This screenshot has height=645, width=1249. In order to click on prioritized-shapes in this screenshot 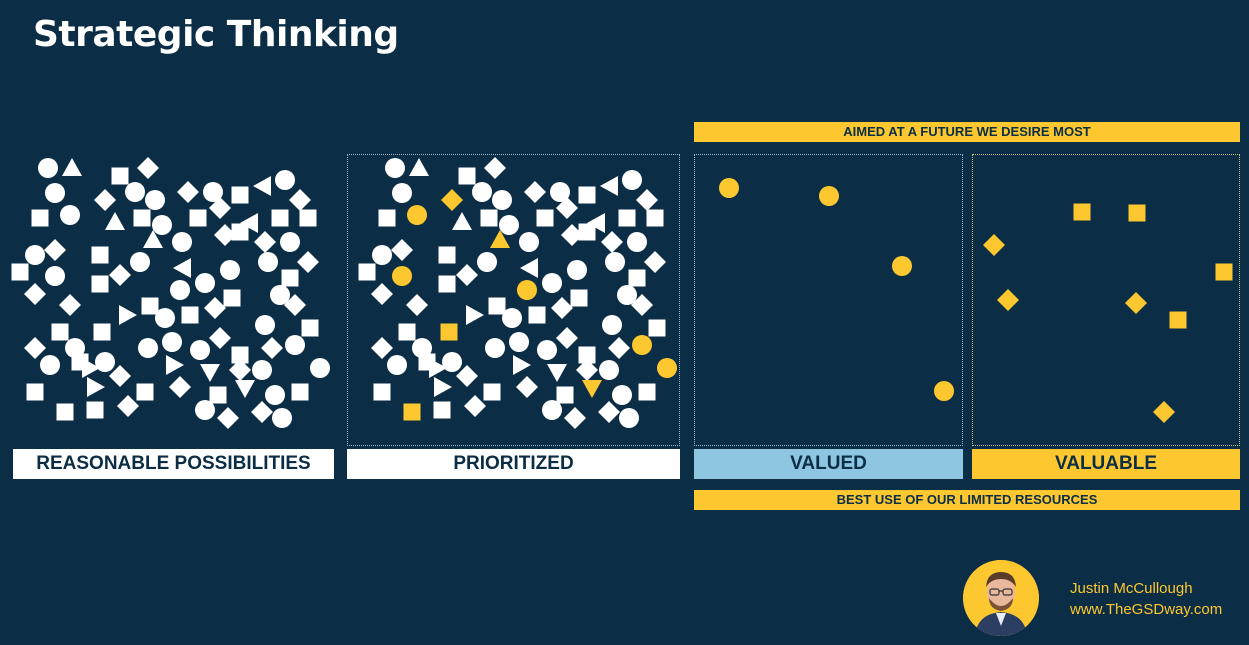, I will do `click(517, 293)`.